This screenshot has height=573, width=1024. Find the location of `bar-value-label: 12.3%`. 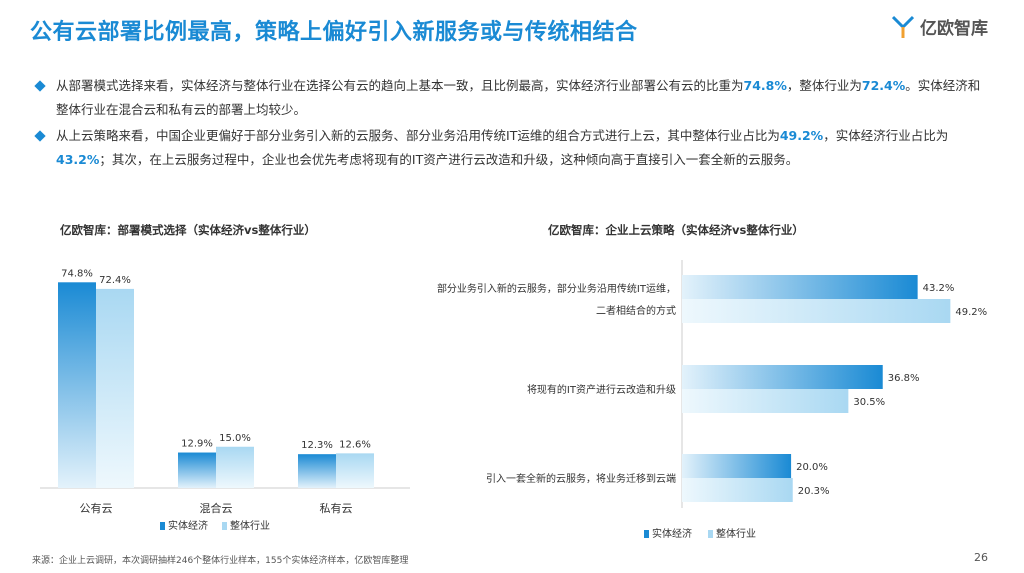

bar-value-label: 12.3% is located at coordinates (317, 445).